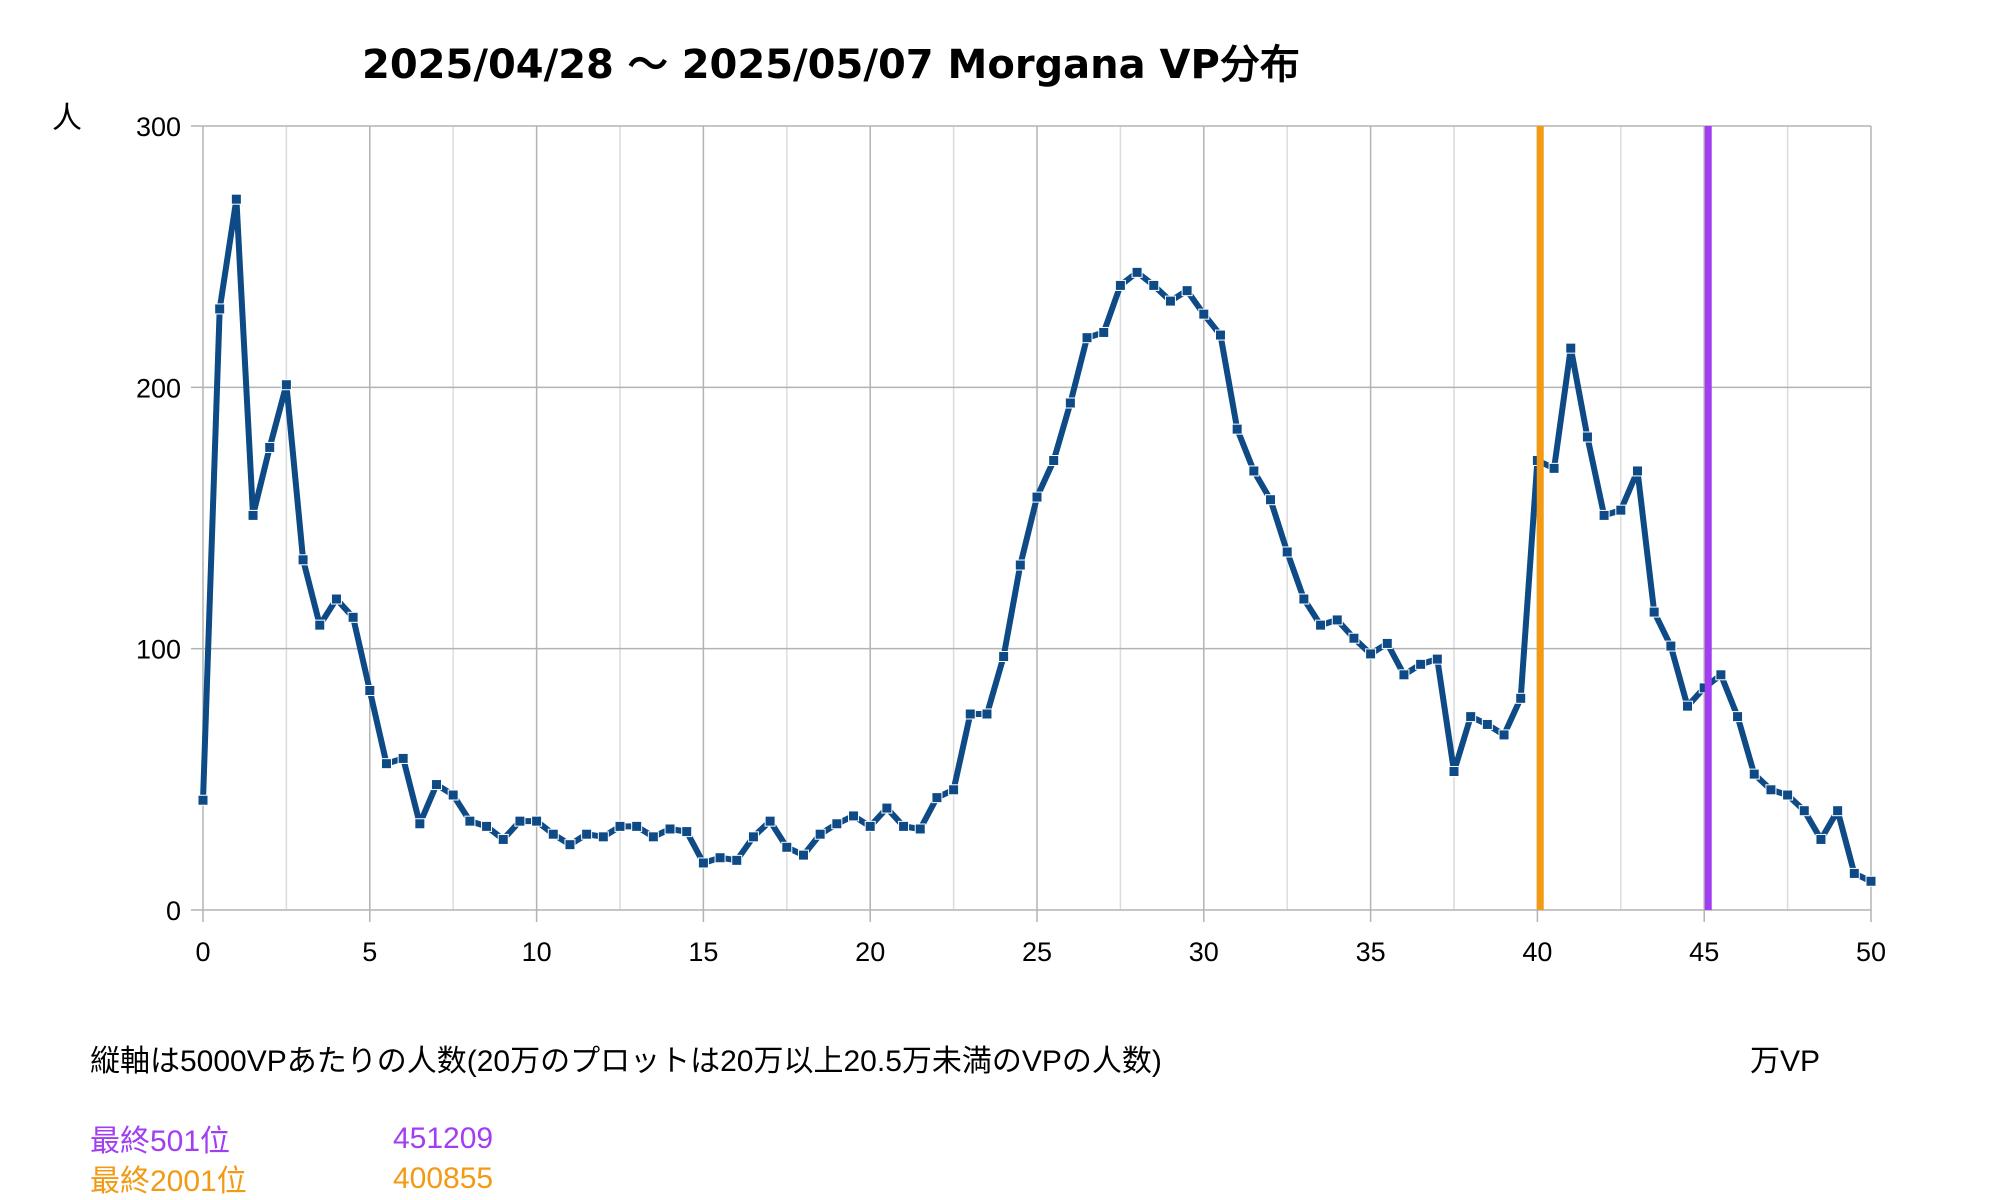 Image resolution: width=2000 pixels, height=1200 pixels. I want to click on x-axis-unit-label: 万VP, so click(1785, 1061).